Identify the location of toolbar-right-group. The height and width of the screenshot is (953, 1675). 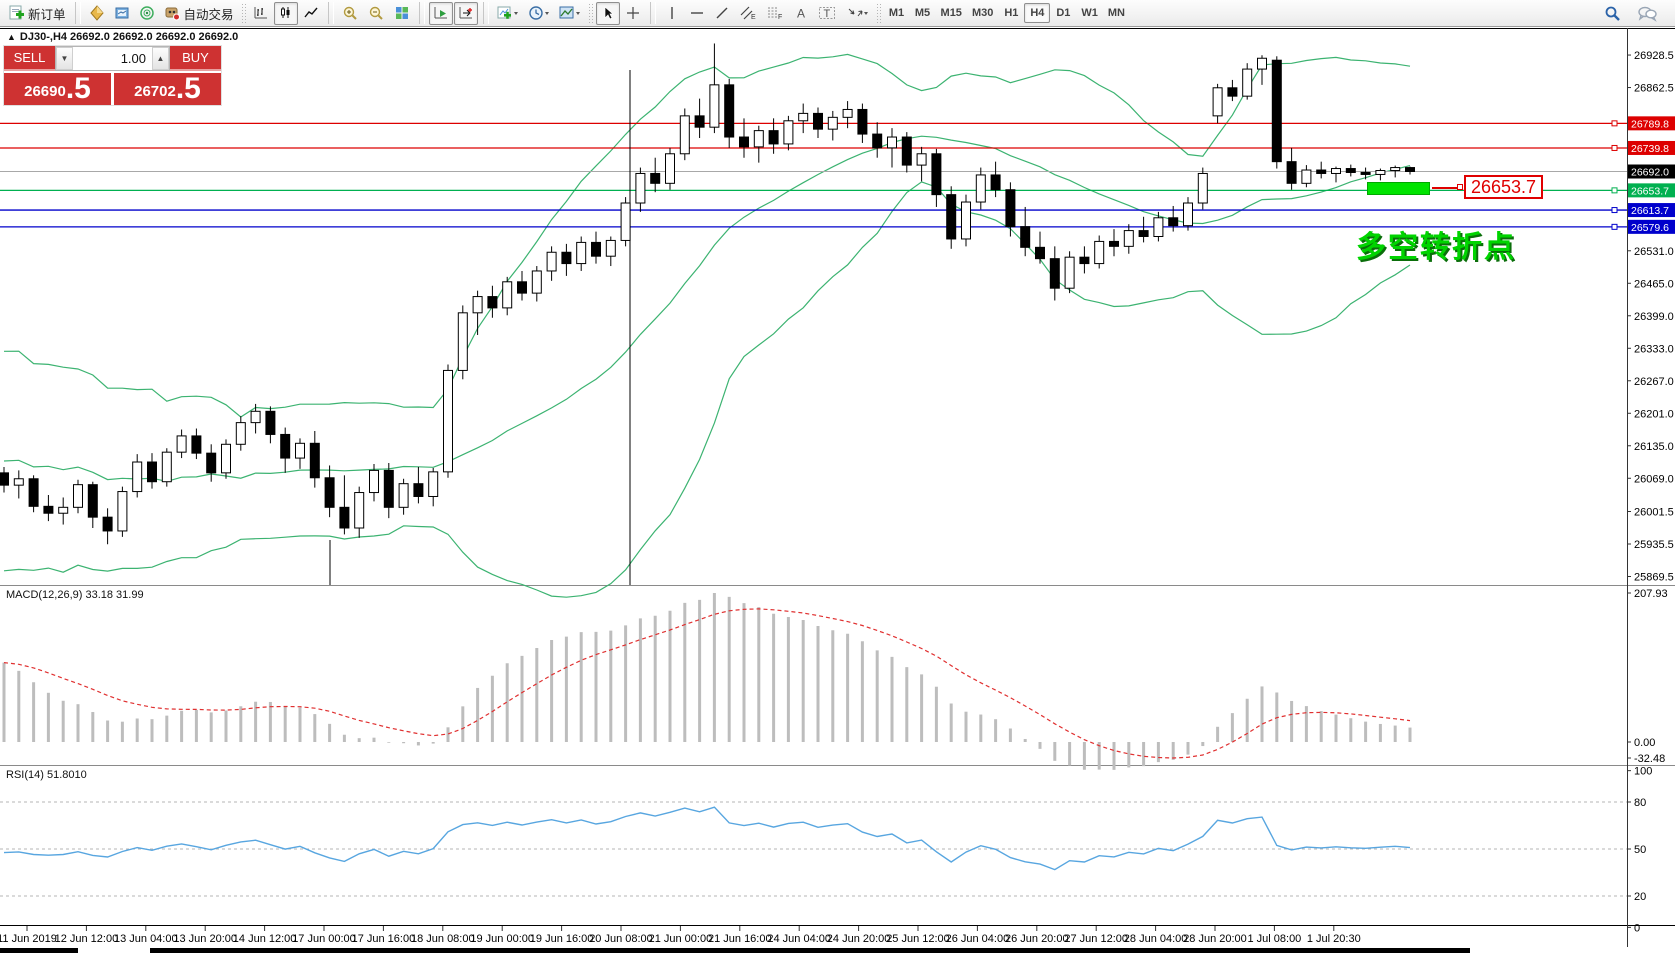
(1635, 13).